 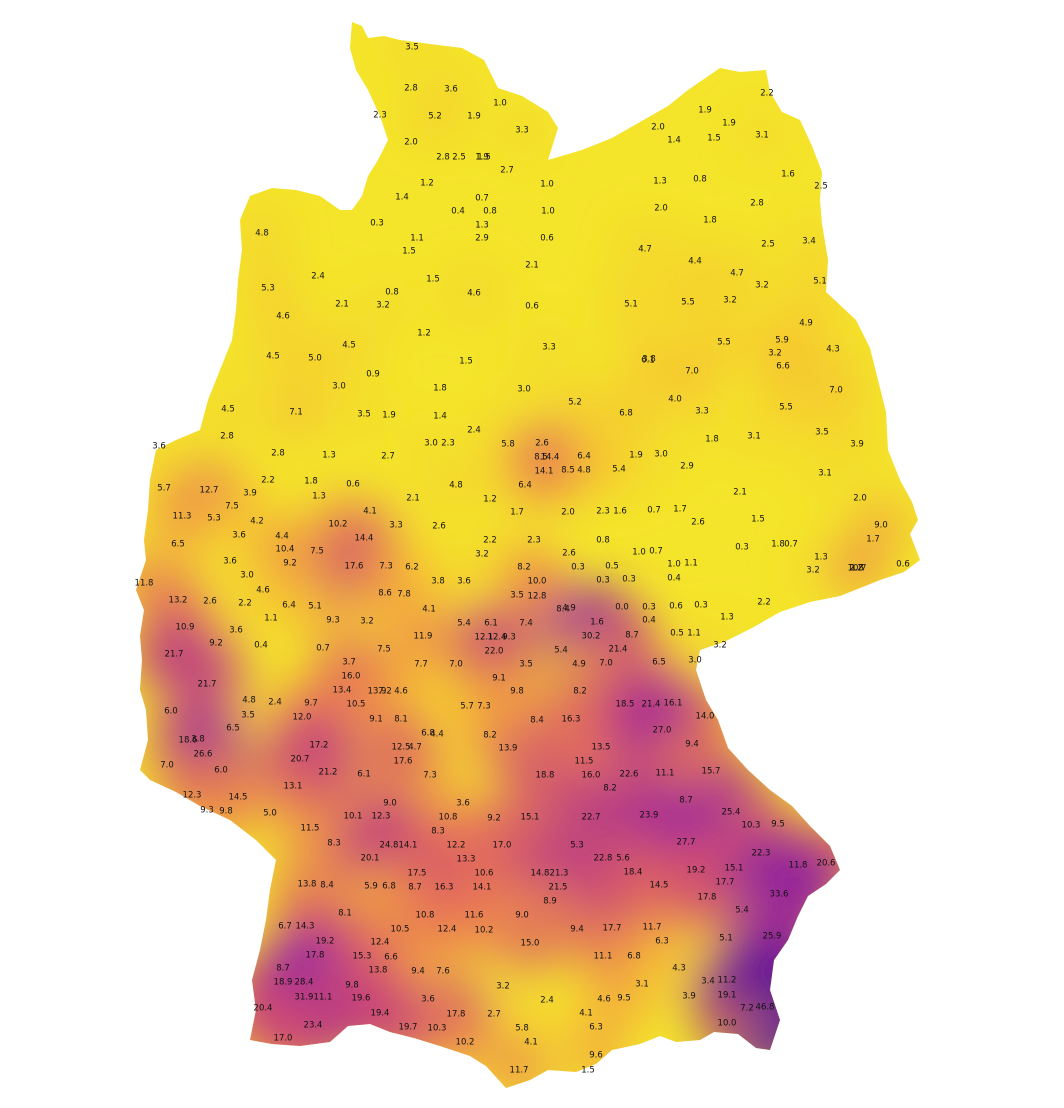 I want to click on station-value-label: 1.3, so click(x=727, y=618).